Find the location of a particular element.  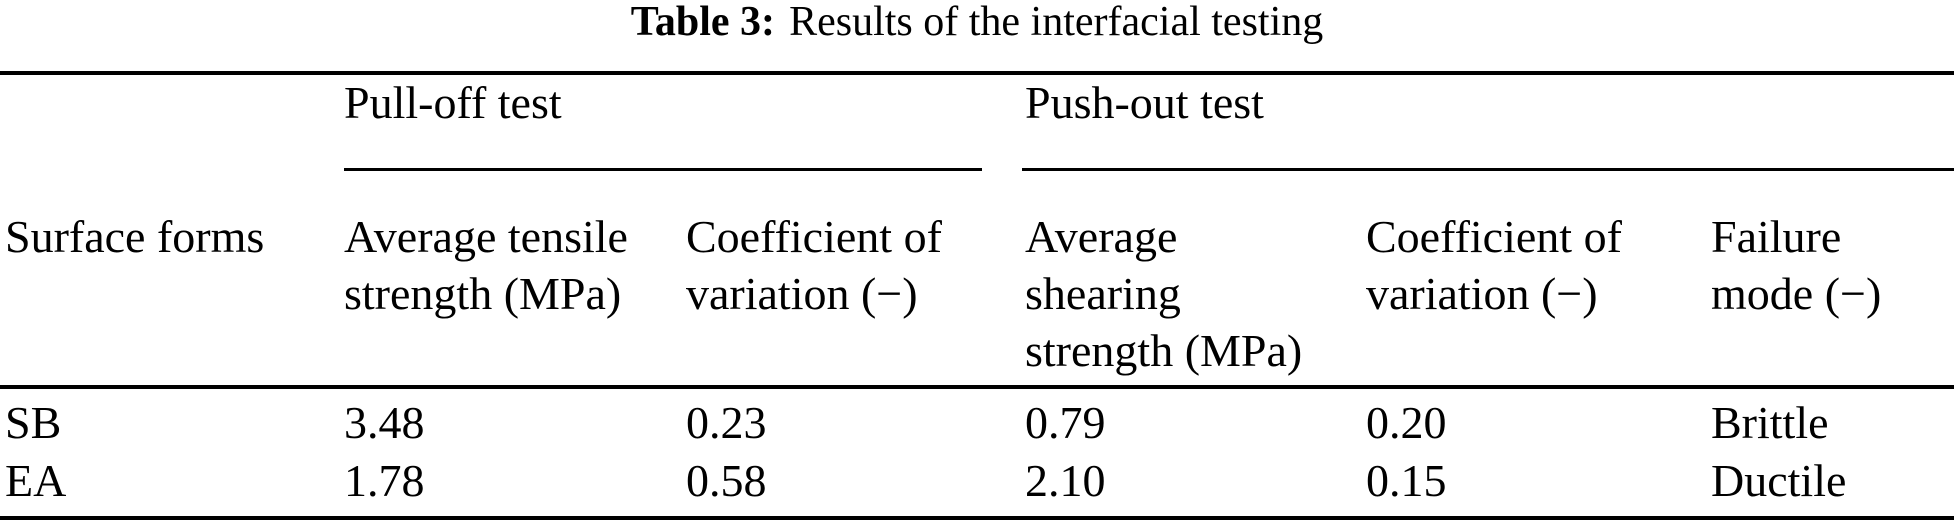

table-caption-text: Results of the interfacial testing is located at coordinates (1056, 22).